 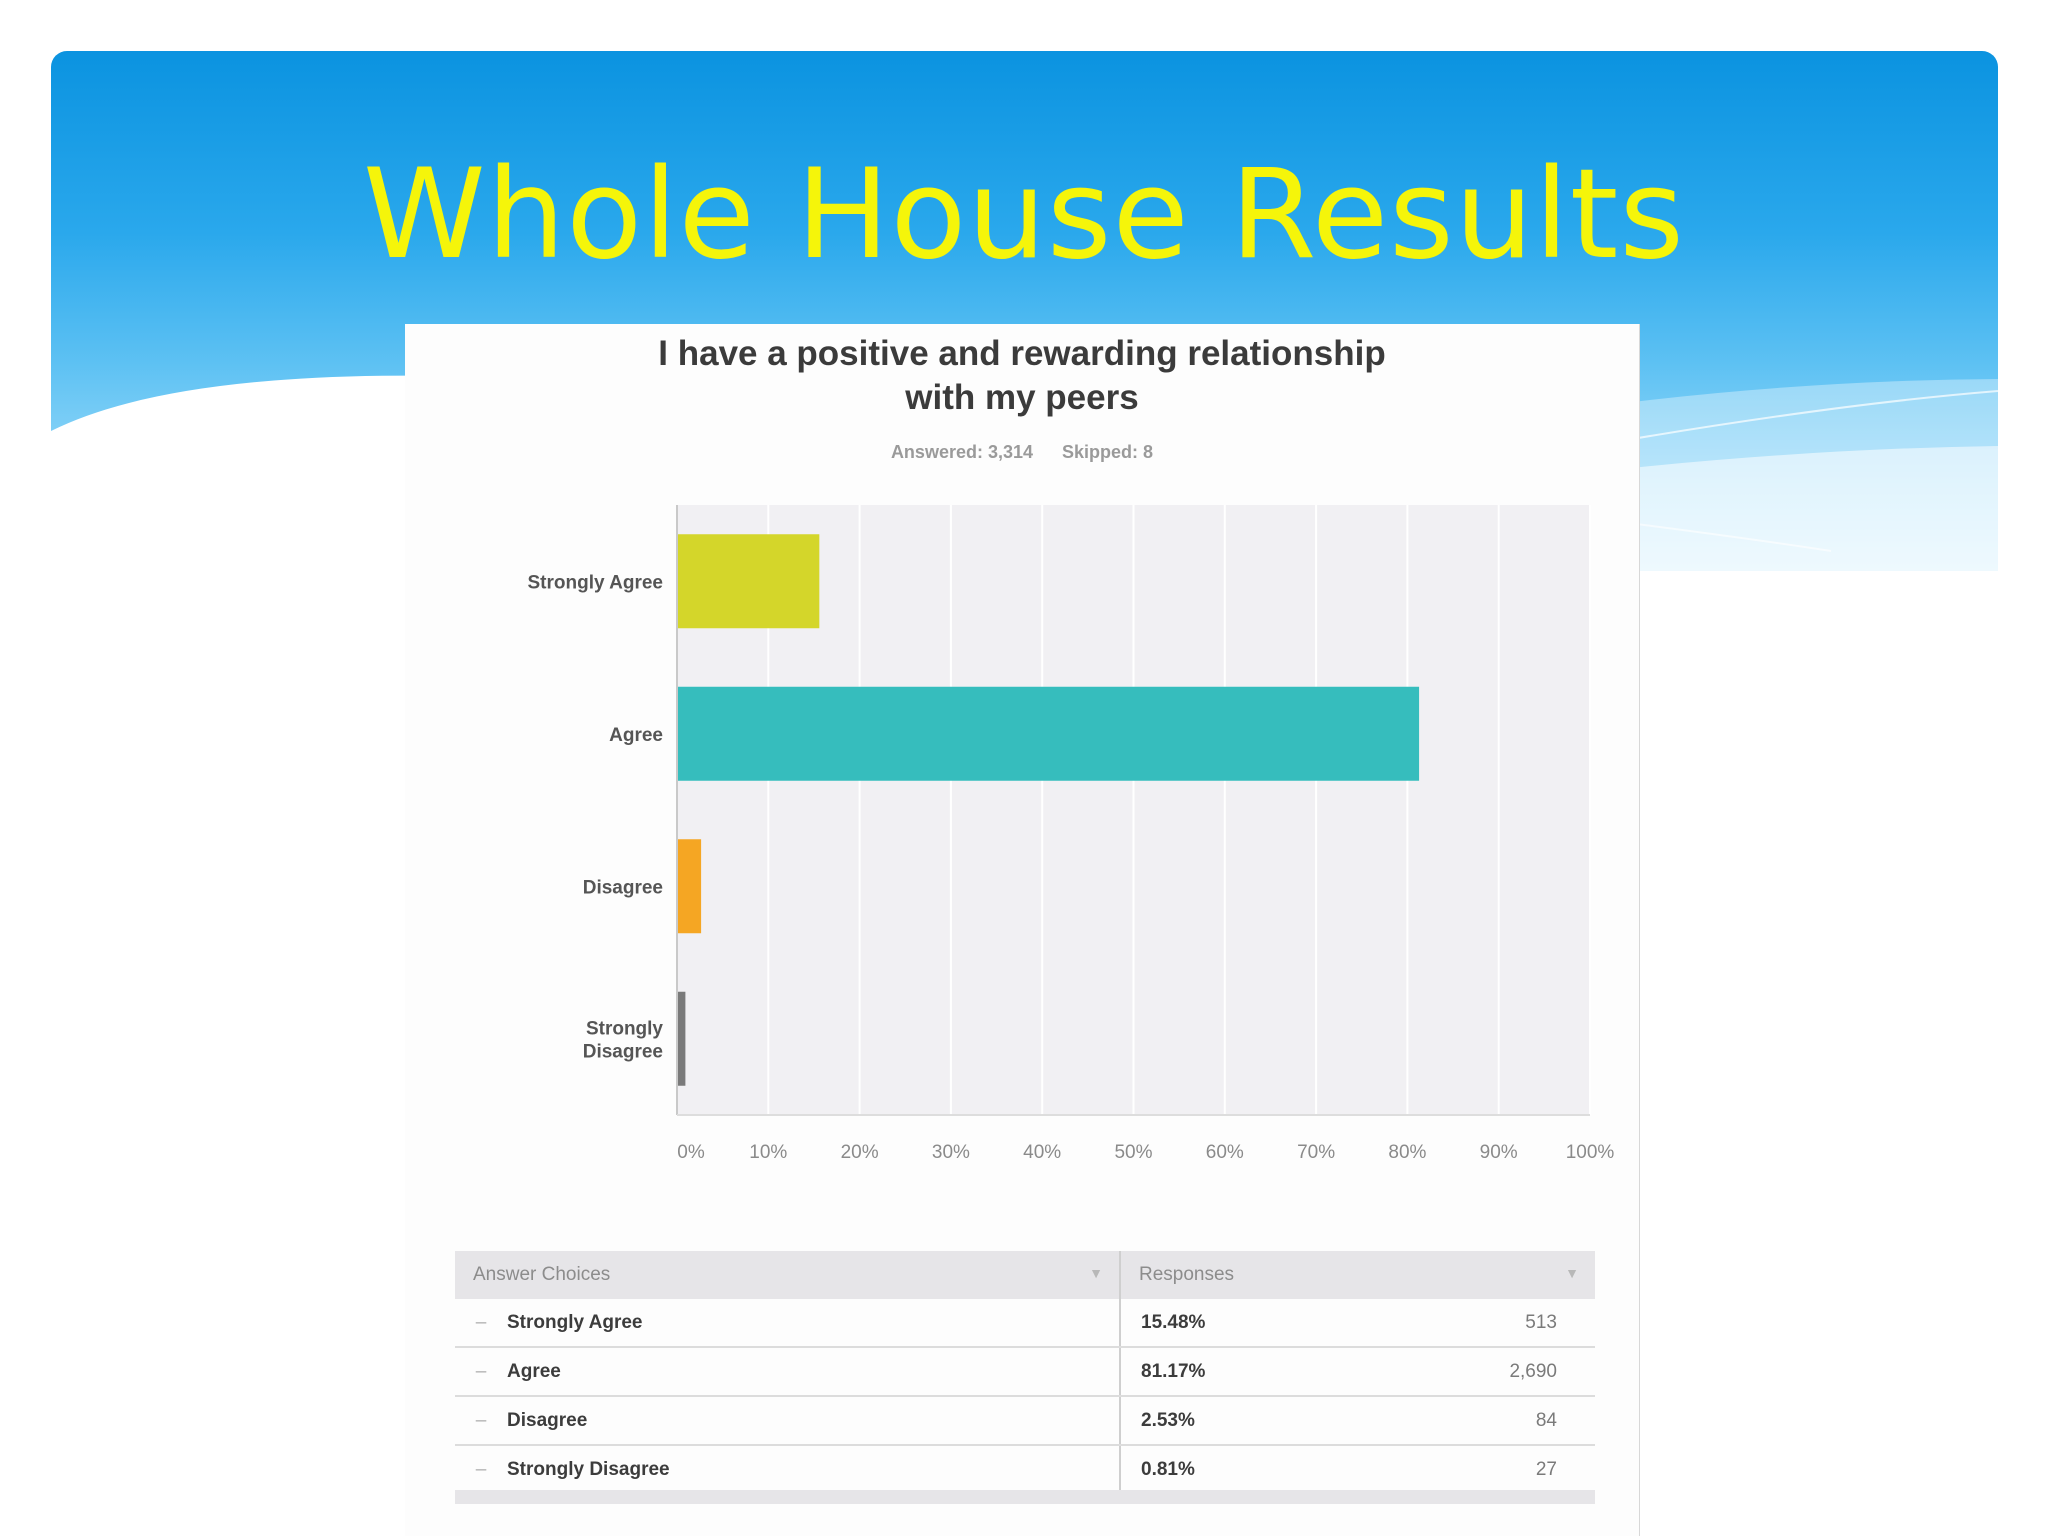 I want to click on table-header-row: Answer Choices ▼ Responses ▼, so click(x=1025, y=1275).